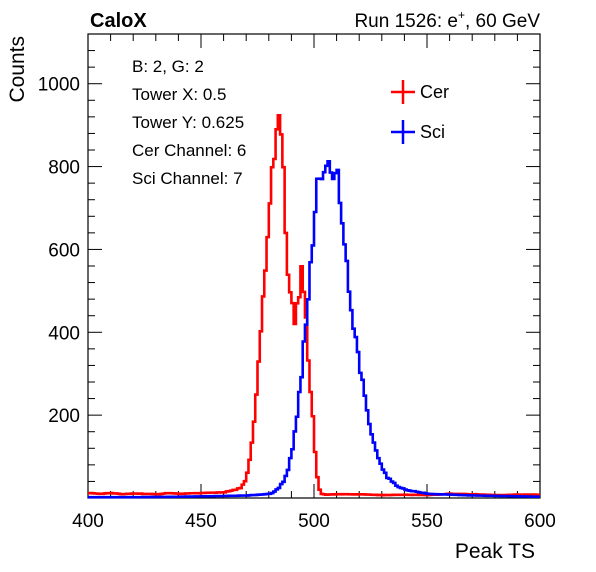  What do you see at coordinates (420, 112) in the screenshot?
I see `legend: Cer Sci` at bounding box center [420, 112].